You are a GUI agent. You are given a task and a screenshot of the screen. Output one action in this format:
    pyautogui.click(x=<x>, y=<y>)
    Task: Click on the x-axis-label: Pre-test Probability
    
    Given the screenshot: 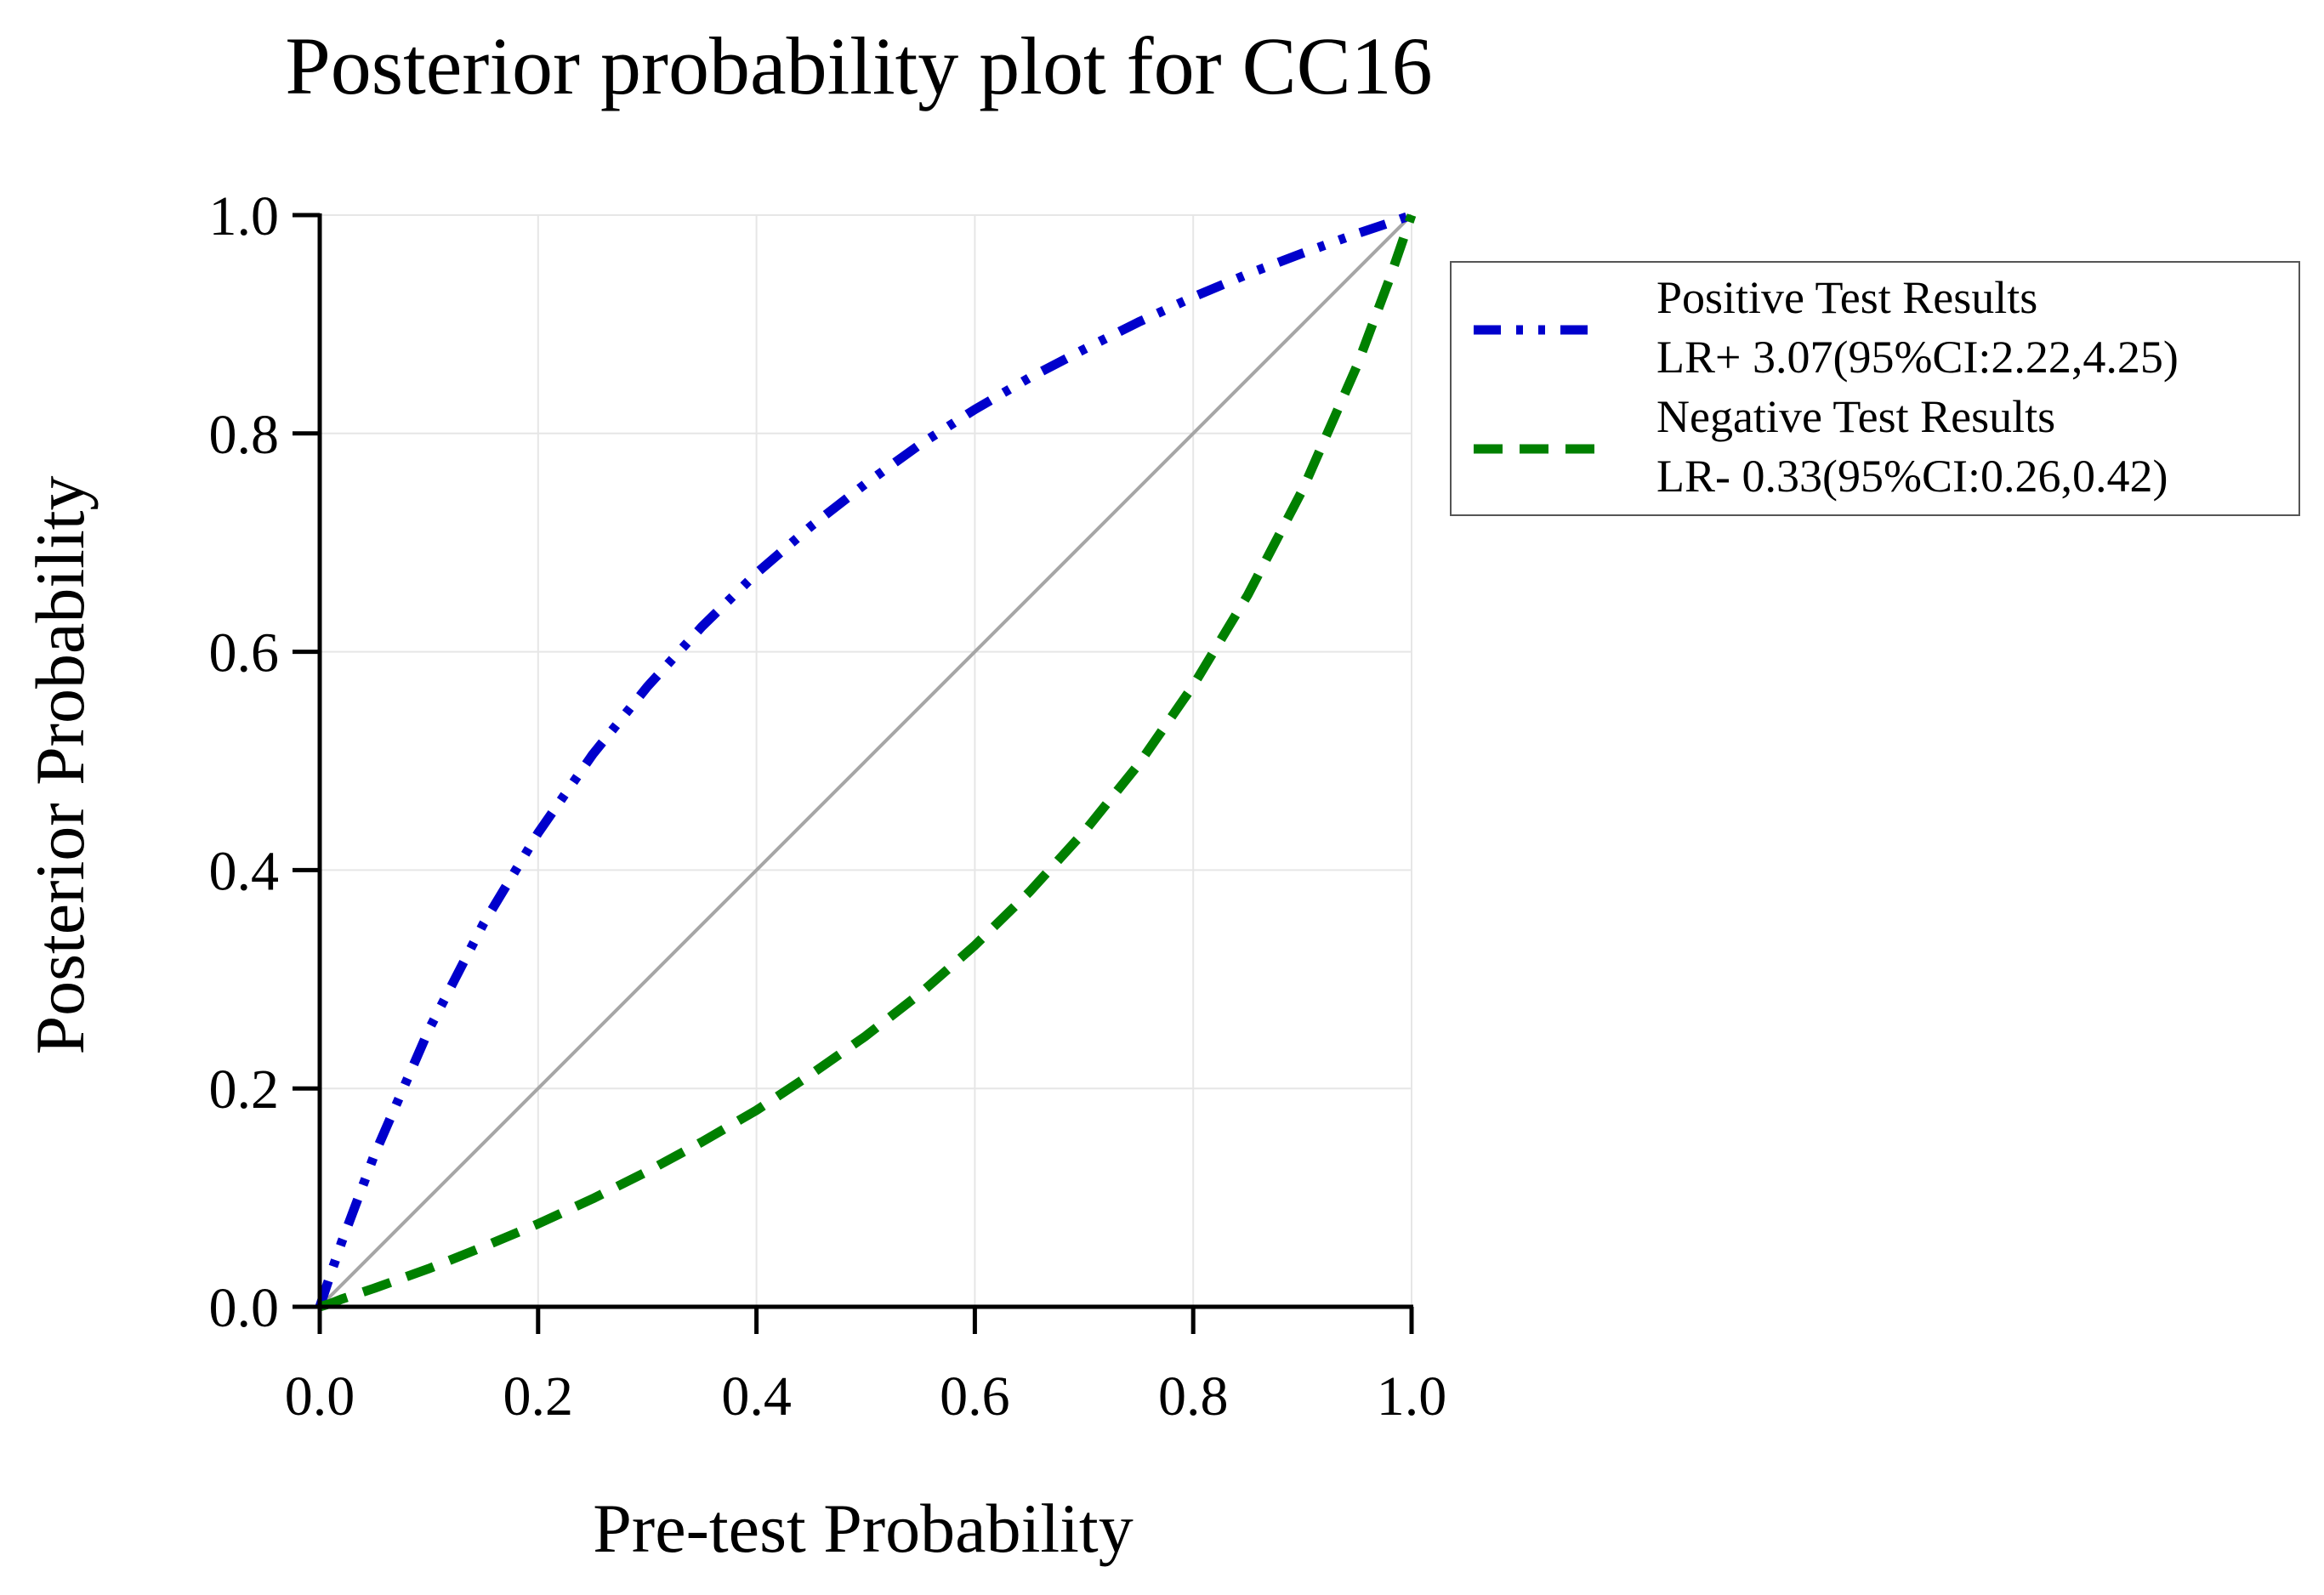 What is the action you would take?
    pyautogui.click(x=863, y=1528)
    